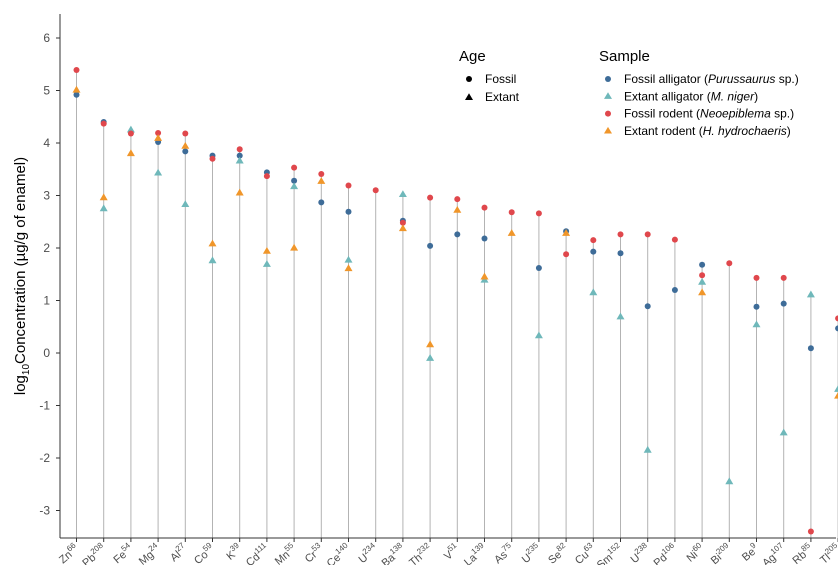  I want to click on x-tick-label: Sm152, so click(609, 552).